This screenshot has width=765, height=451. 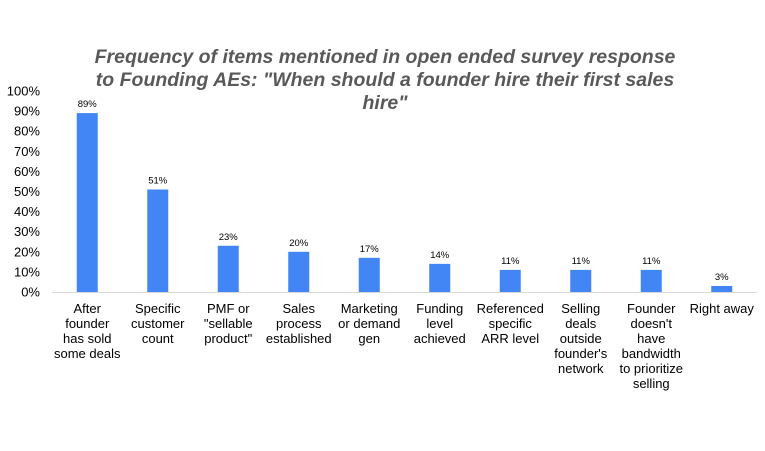 What do you see at coordinates (228, 308) in the screenshot?
I see `category-label: PMF or` at bounding box center [228, 308].